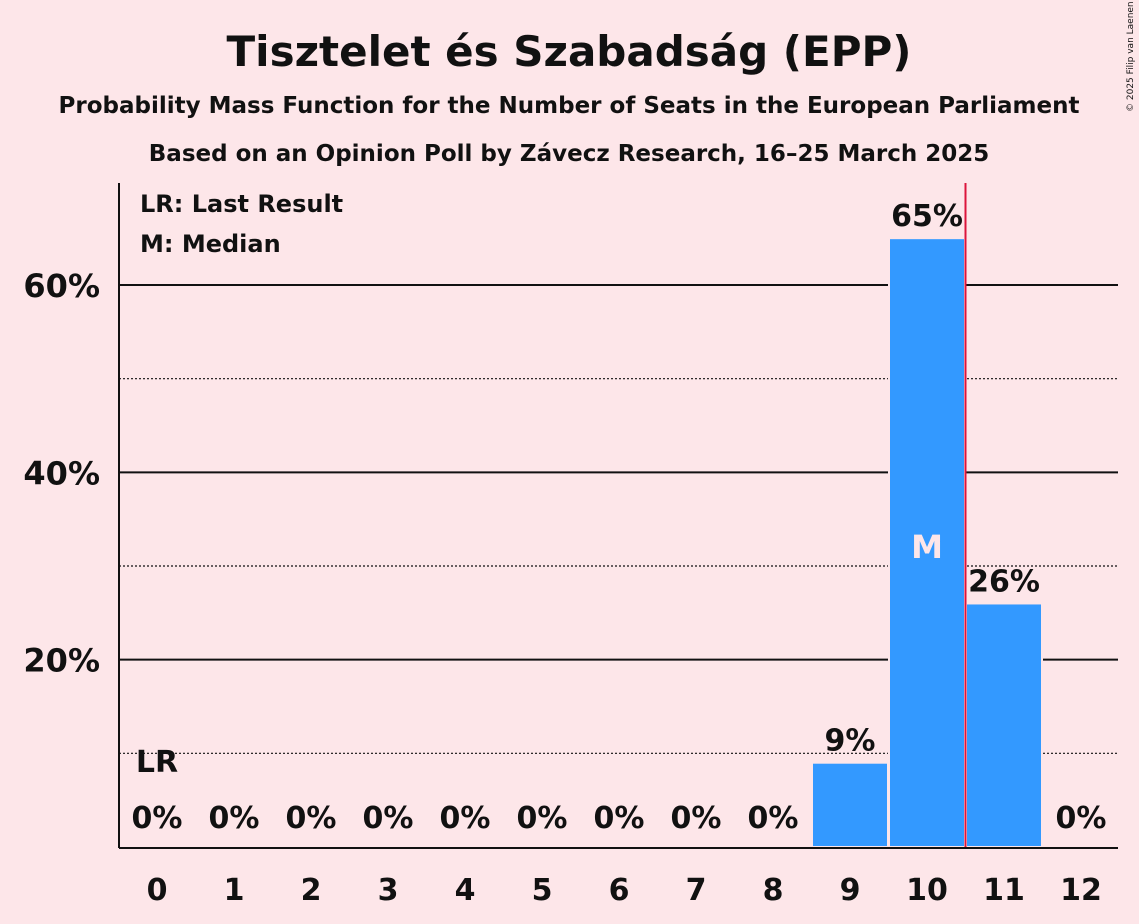  Describe the element at coordinates (619, 890) in the screenshot. I see `x-tick-label: 6` at that location.